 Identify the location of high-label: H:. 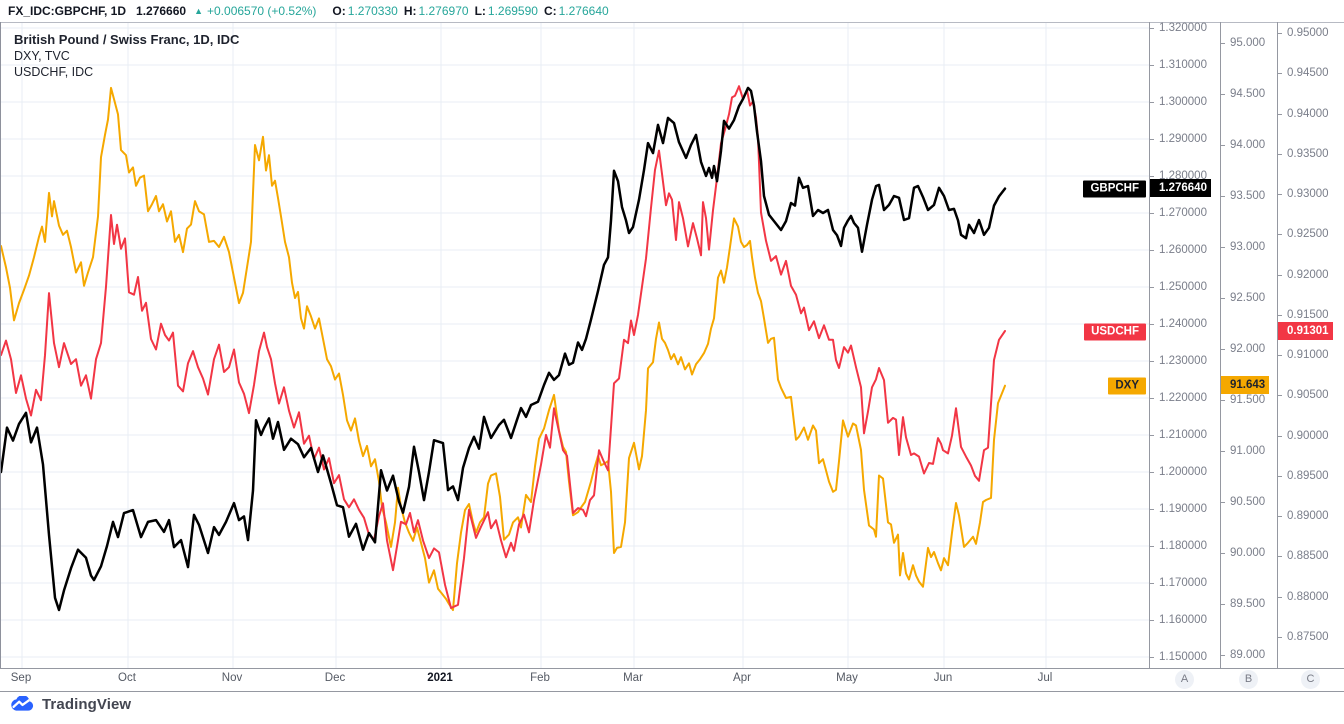
(410, 11).